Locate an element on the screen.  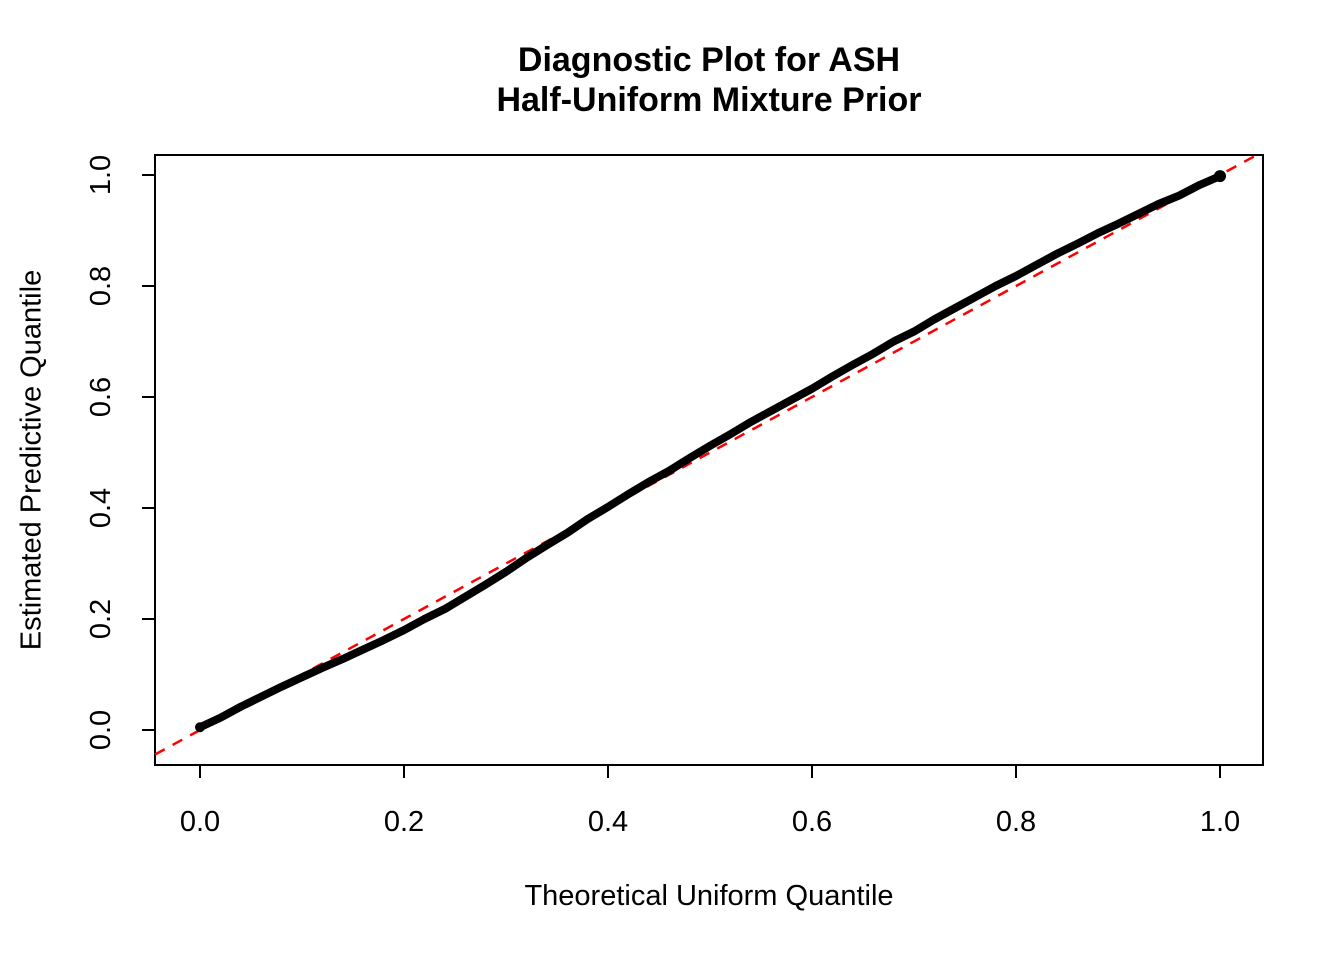
x-tick-label: 1.0 is located at coordinates (1220, 822).